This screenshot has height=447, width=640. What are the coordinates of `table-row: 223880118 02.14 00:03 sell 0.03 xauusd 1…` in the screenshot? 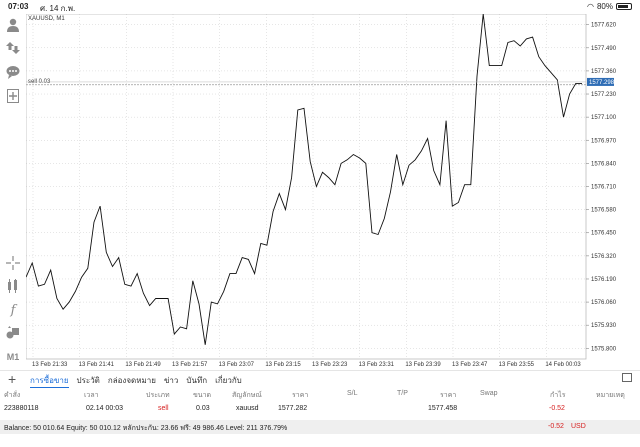 It's located at (320, 410).